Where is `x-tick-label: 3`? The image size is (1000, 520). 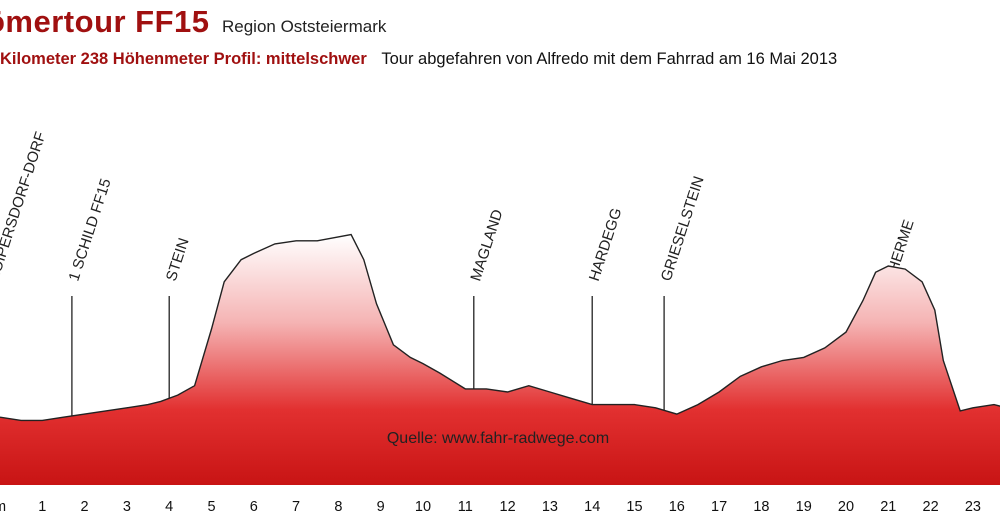 x-tick-label: 3 is located at coordinates (127, 507).